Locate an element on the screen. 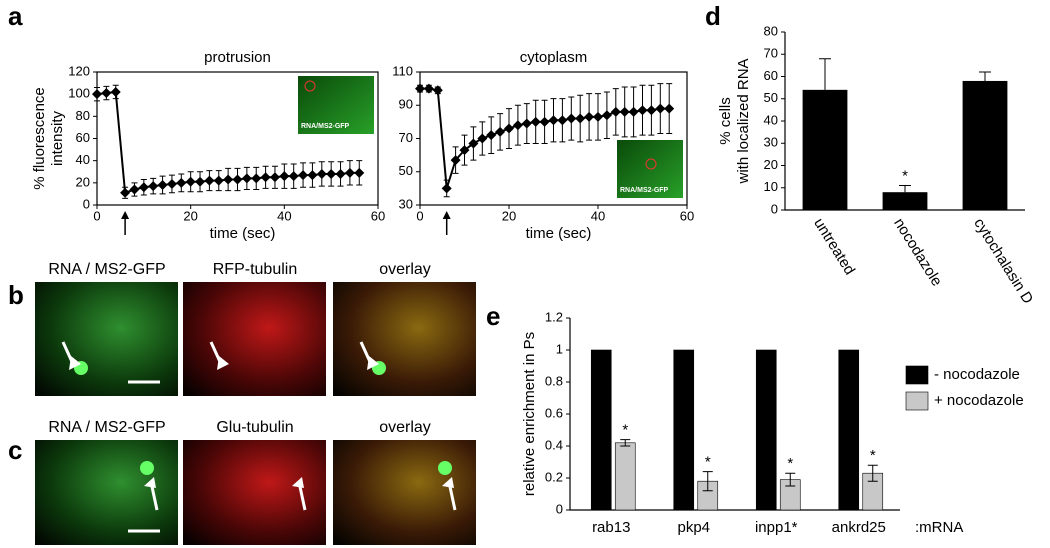 This screenshot has width=1050, height=548. x-tick-label: 40 is located at coordinates (598, 215).